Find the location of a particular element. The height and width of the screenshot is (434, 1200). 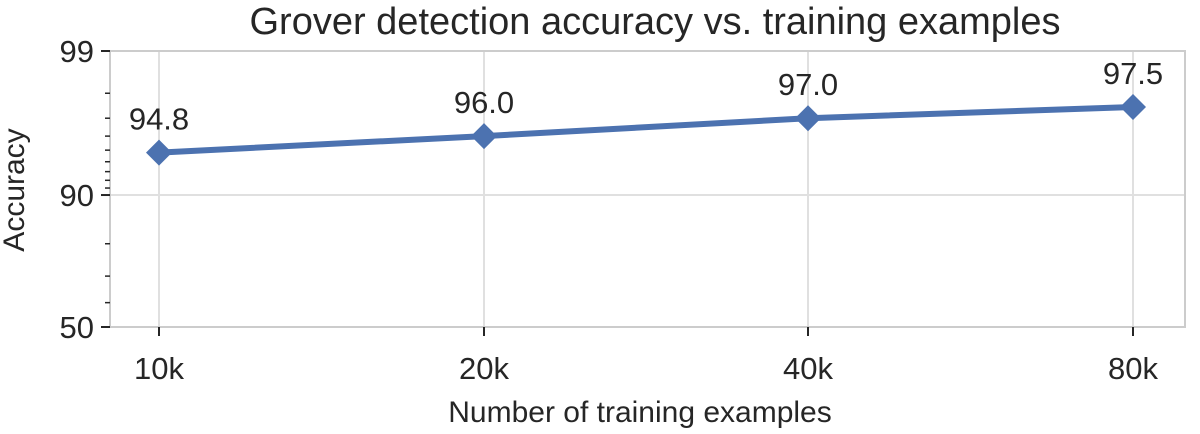

x-tick-label: 20k is located at coordinates (484, 368).